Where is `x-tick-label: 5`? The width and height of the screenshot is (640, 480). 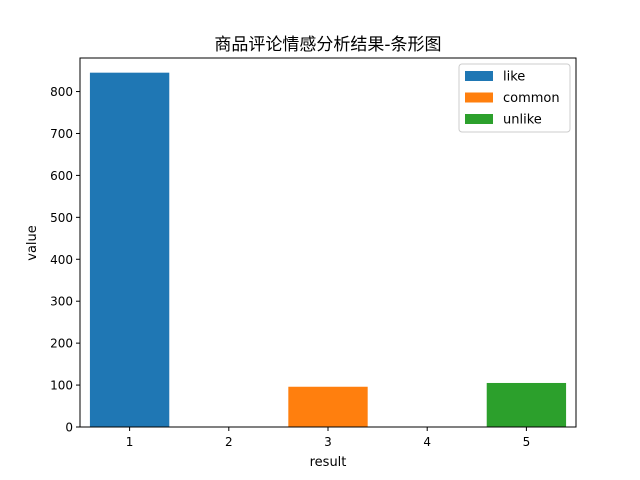 x-tick-label: 5 is located at coordinates (527, 442).